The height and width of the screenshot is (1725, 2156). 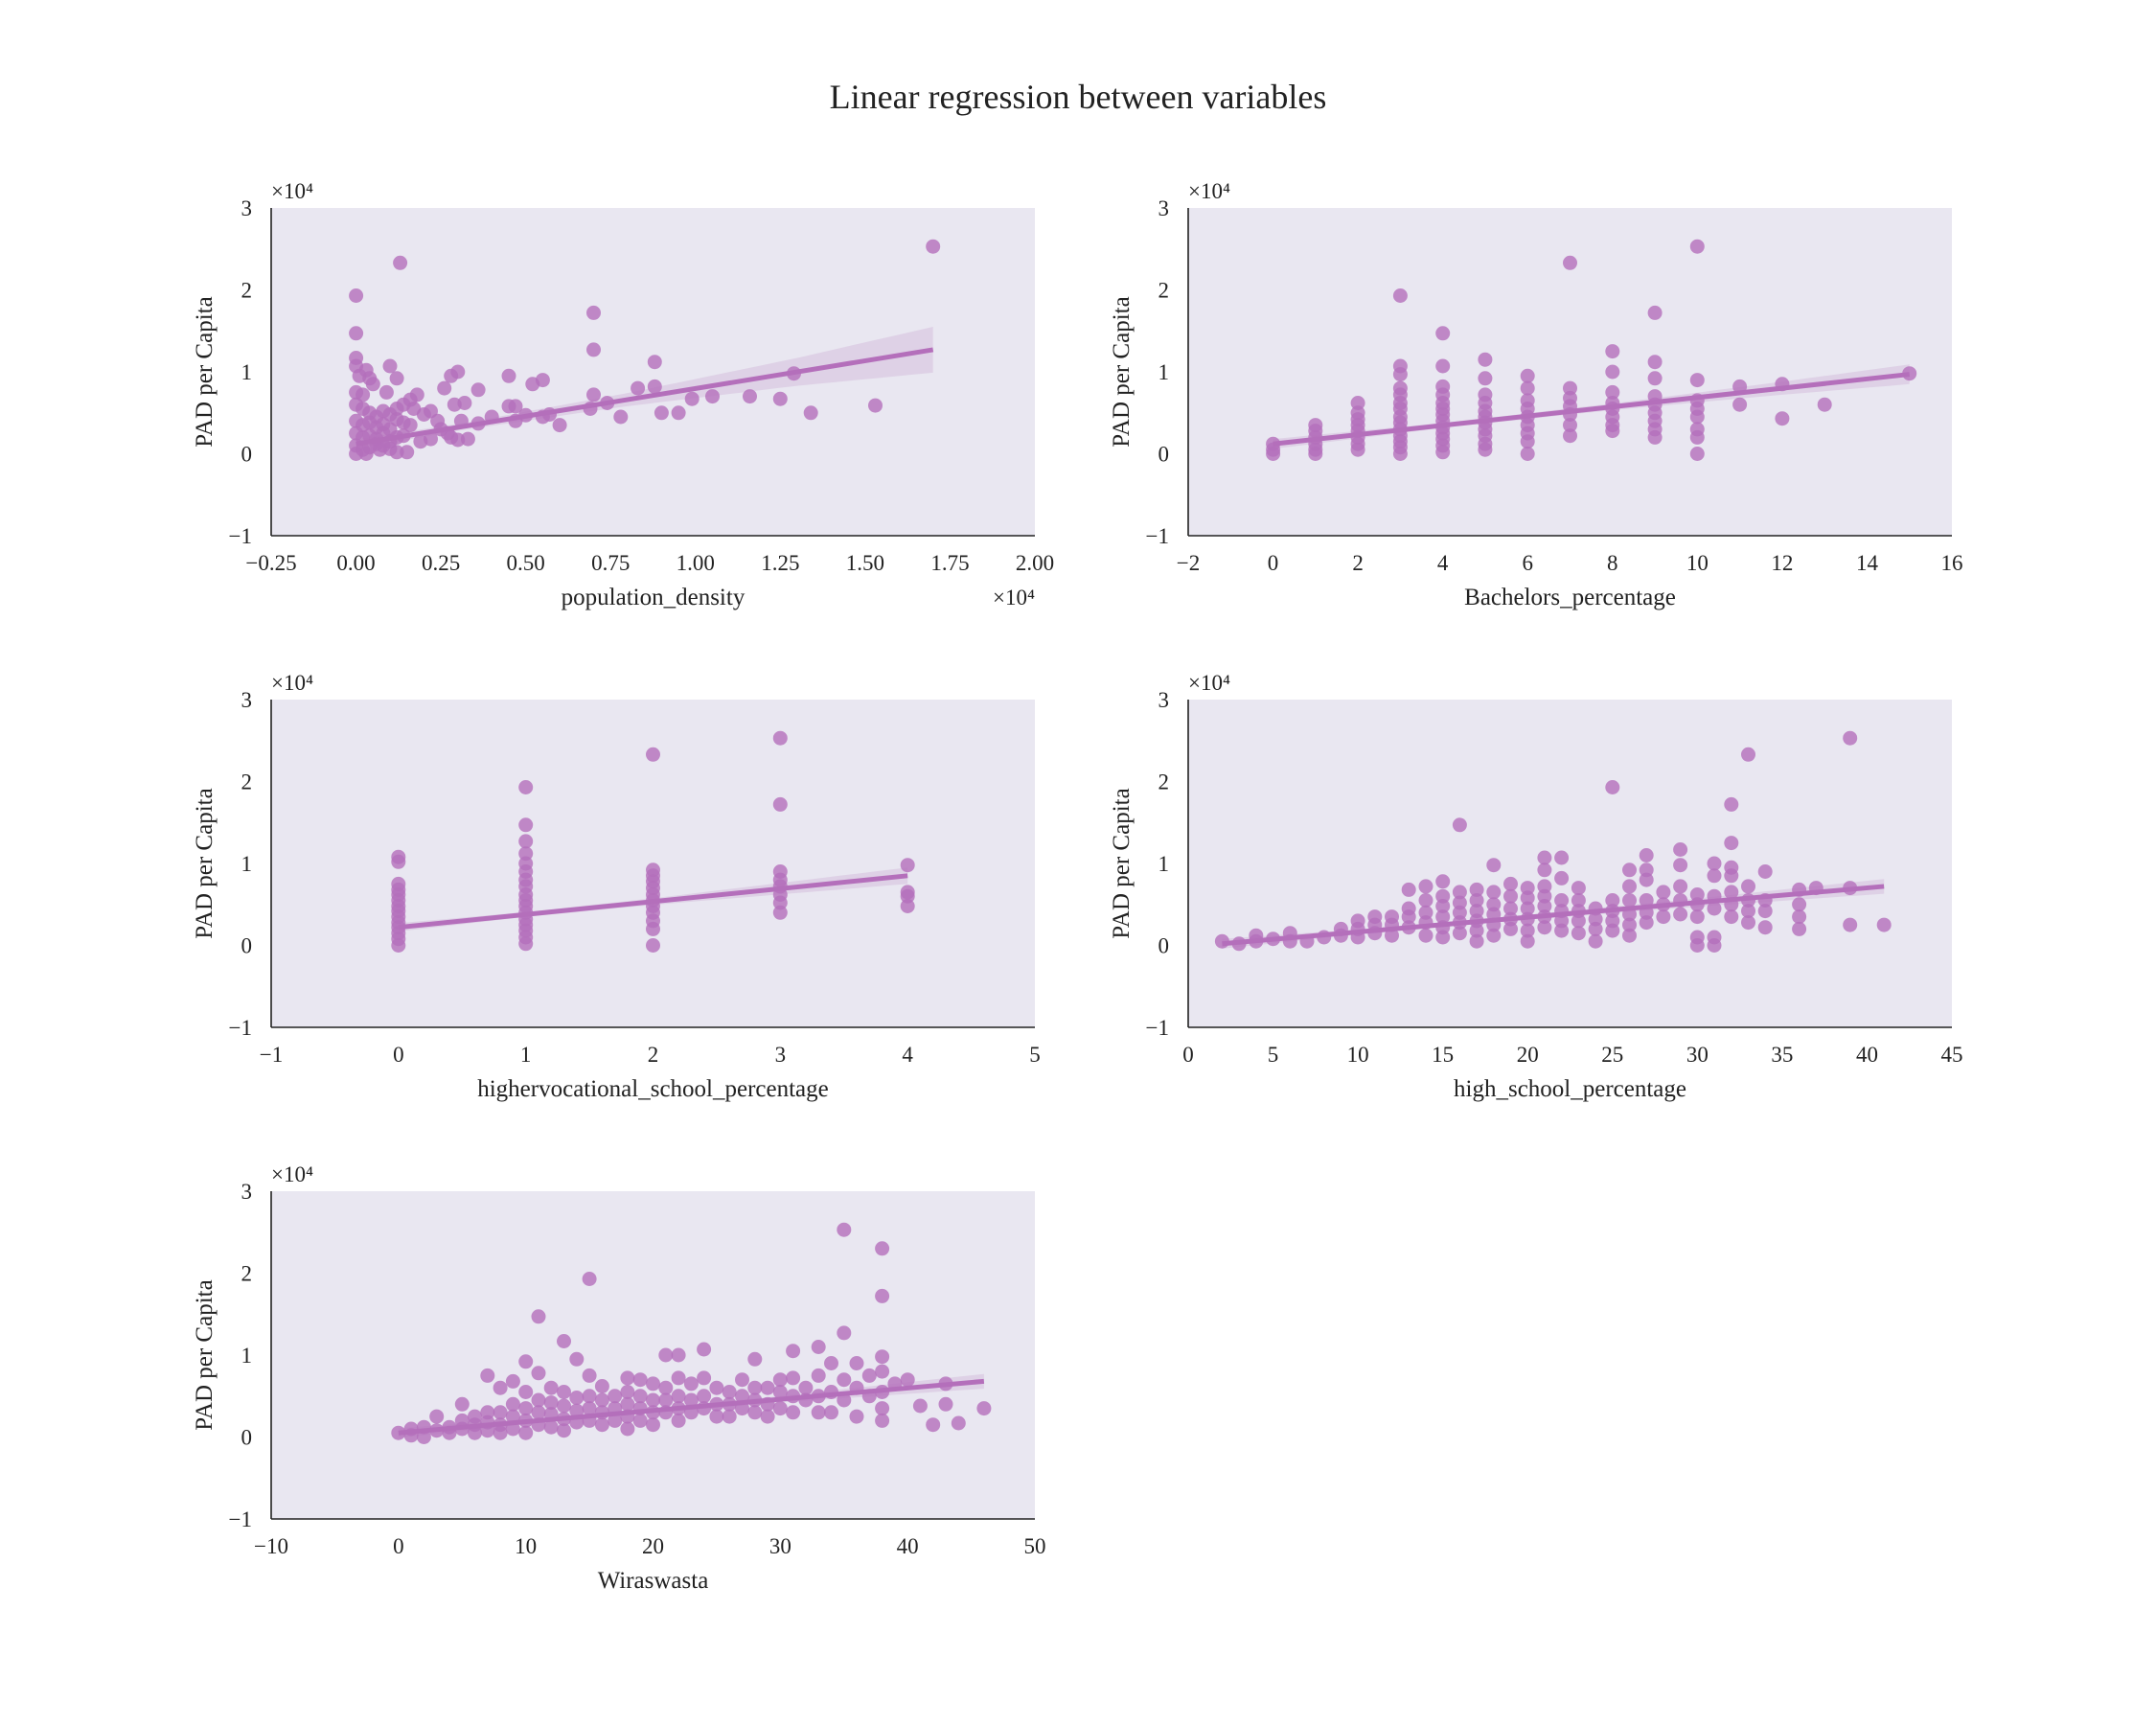 What do you see at coordinates (653, 597) in the screenshot?
I see `x-axis-label: population_density` at bounding box center [653, 597].